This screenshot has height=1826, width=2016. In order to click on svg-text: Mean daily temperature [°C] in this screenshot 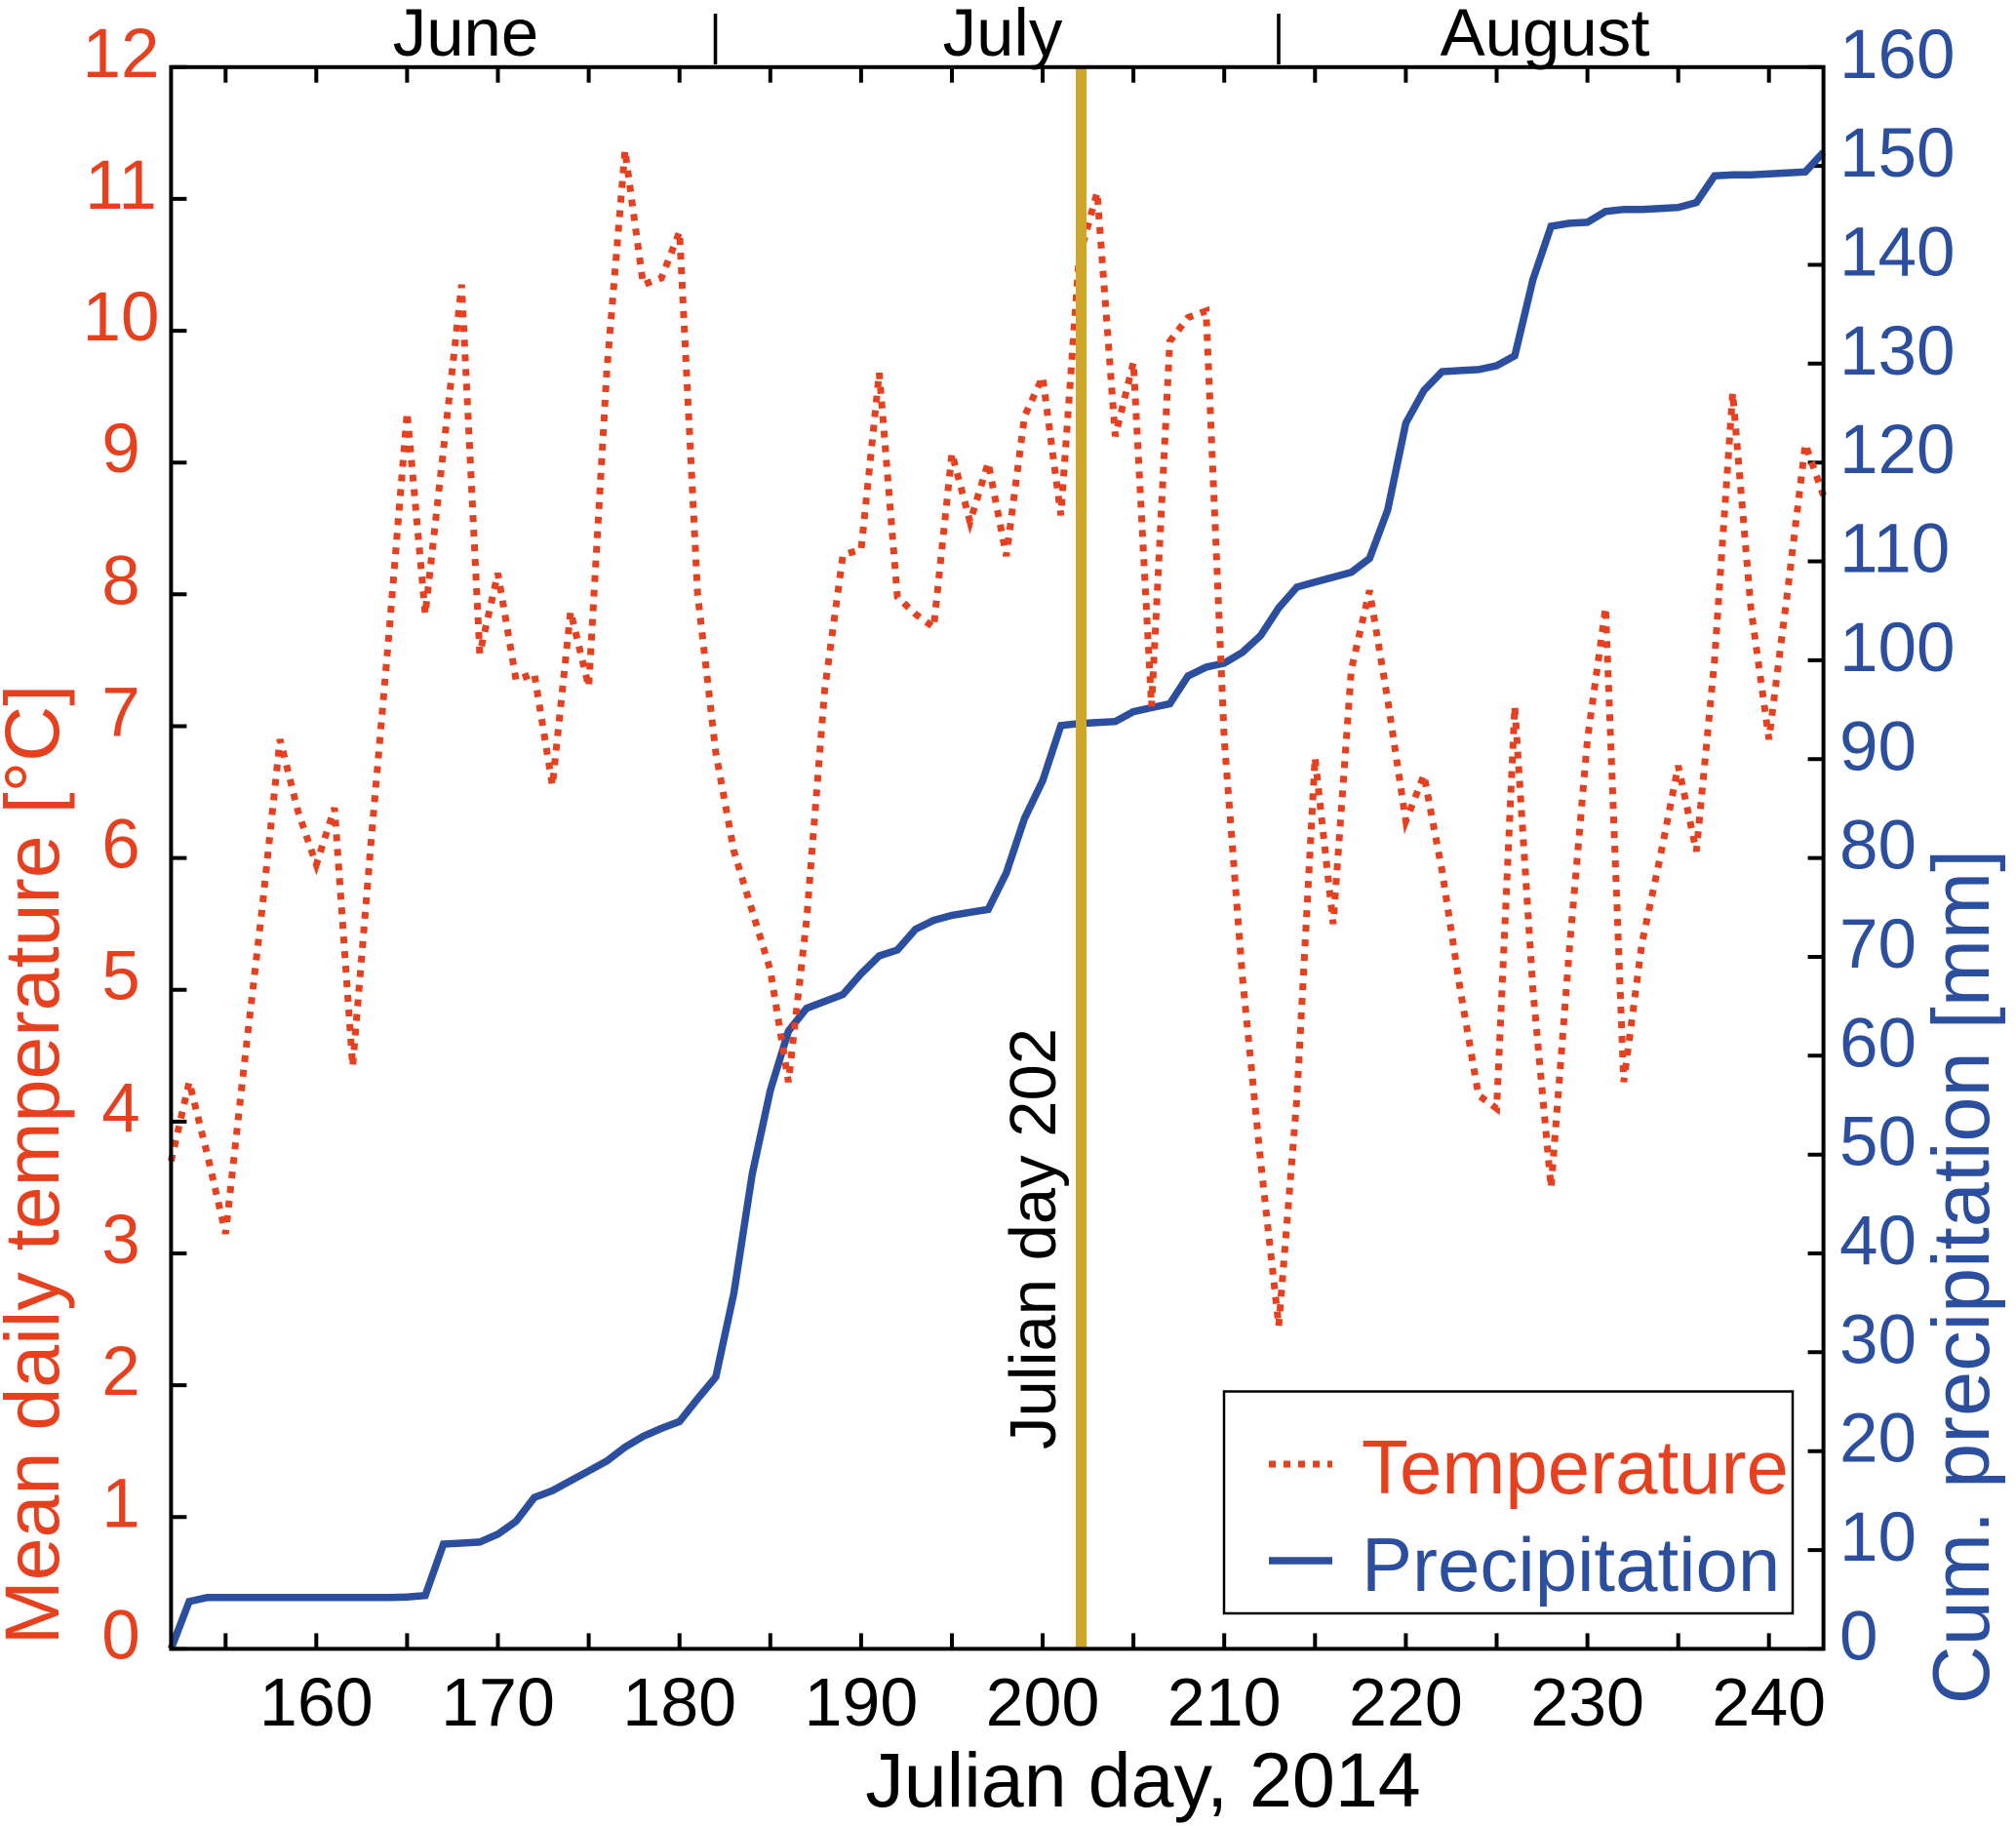, I will do `click(37, 1165)`.